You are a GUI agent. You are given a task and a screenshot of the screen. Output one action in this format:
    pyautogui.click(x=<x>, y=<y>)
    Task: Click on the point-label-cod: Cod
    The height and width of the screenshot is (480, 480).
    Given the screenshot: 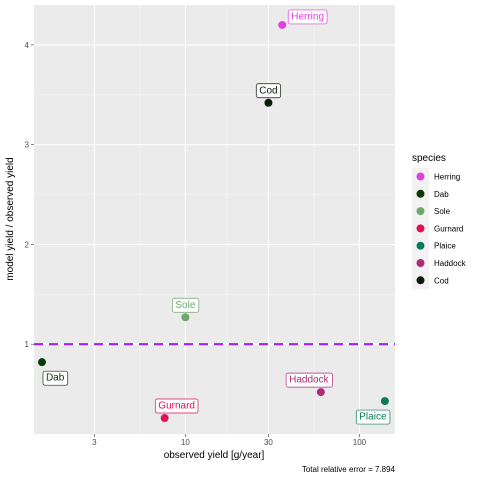 What is the action you would take?
    pyautogui.click(x=268, y=91)
    